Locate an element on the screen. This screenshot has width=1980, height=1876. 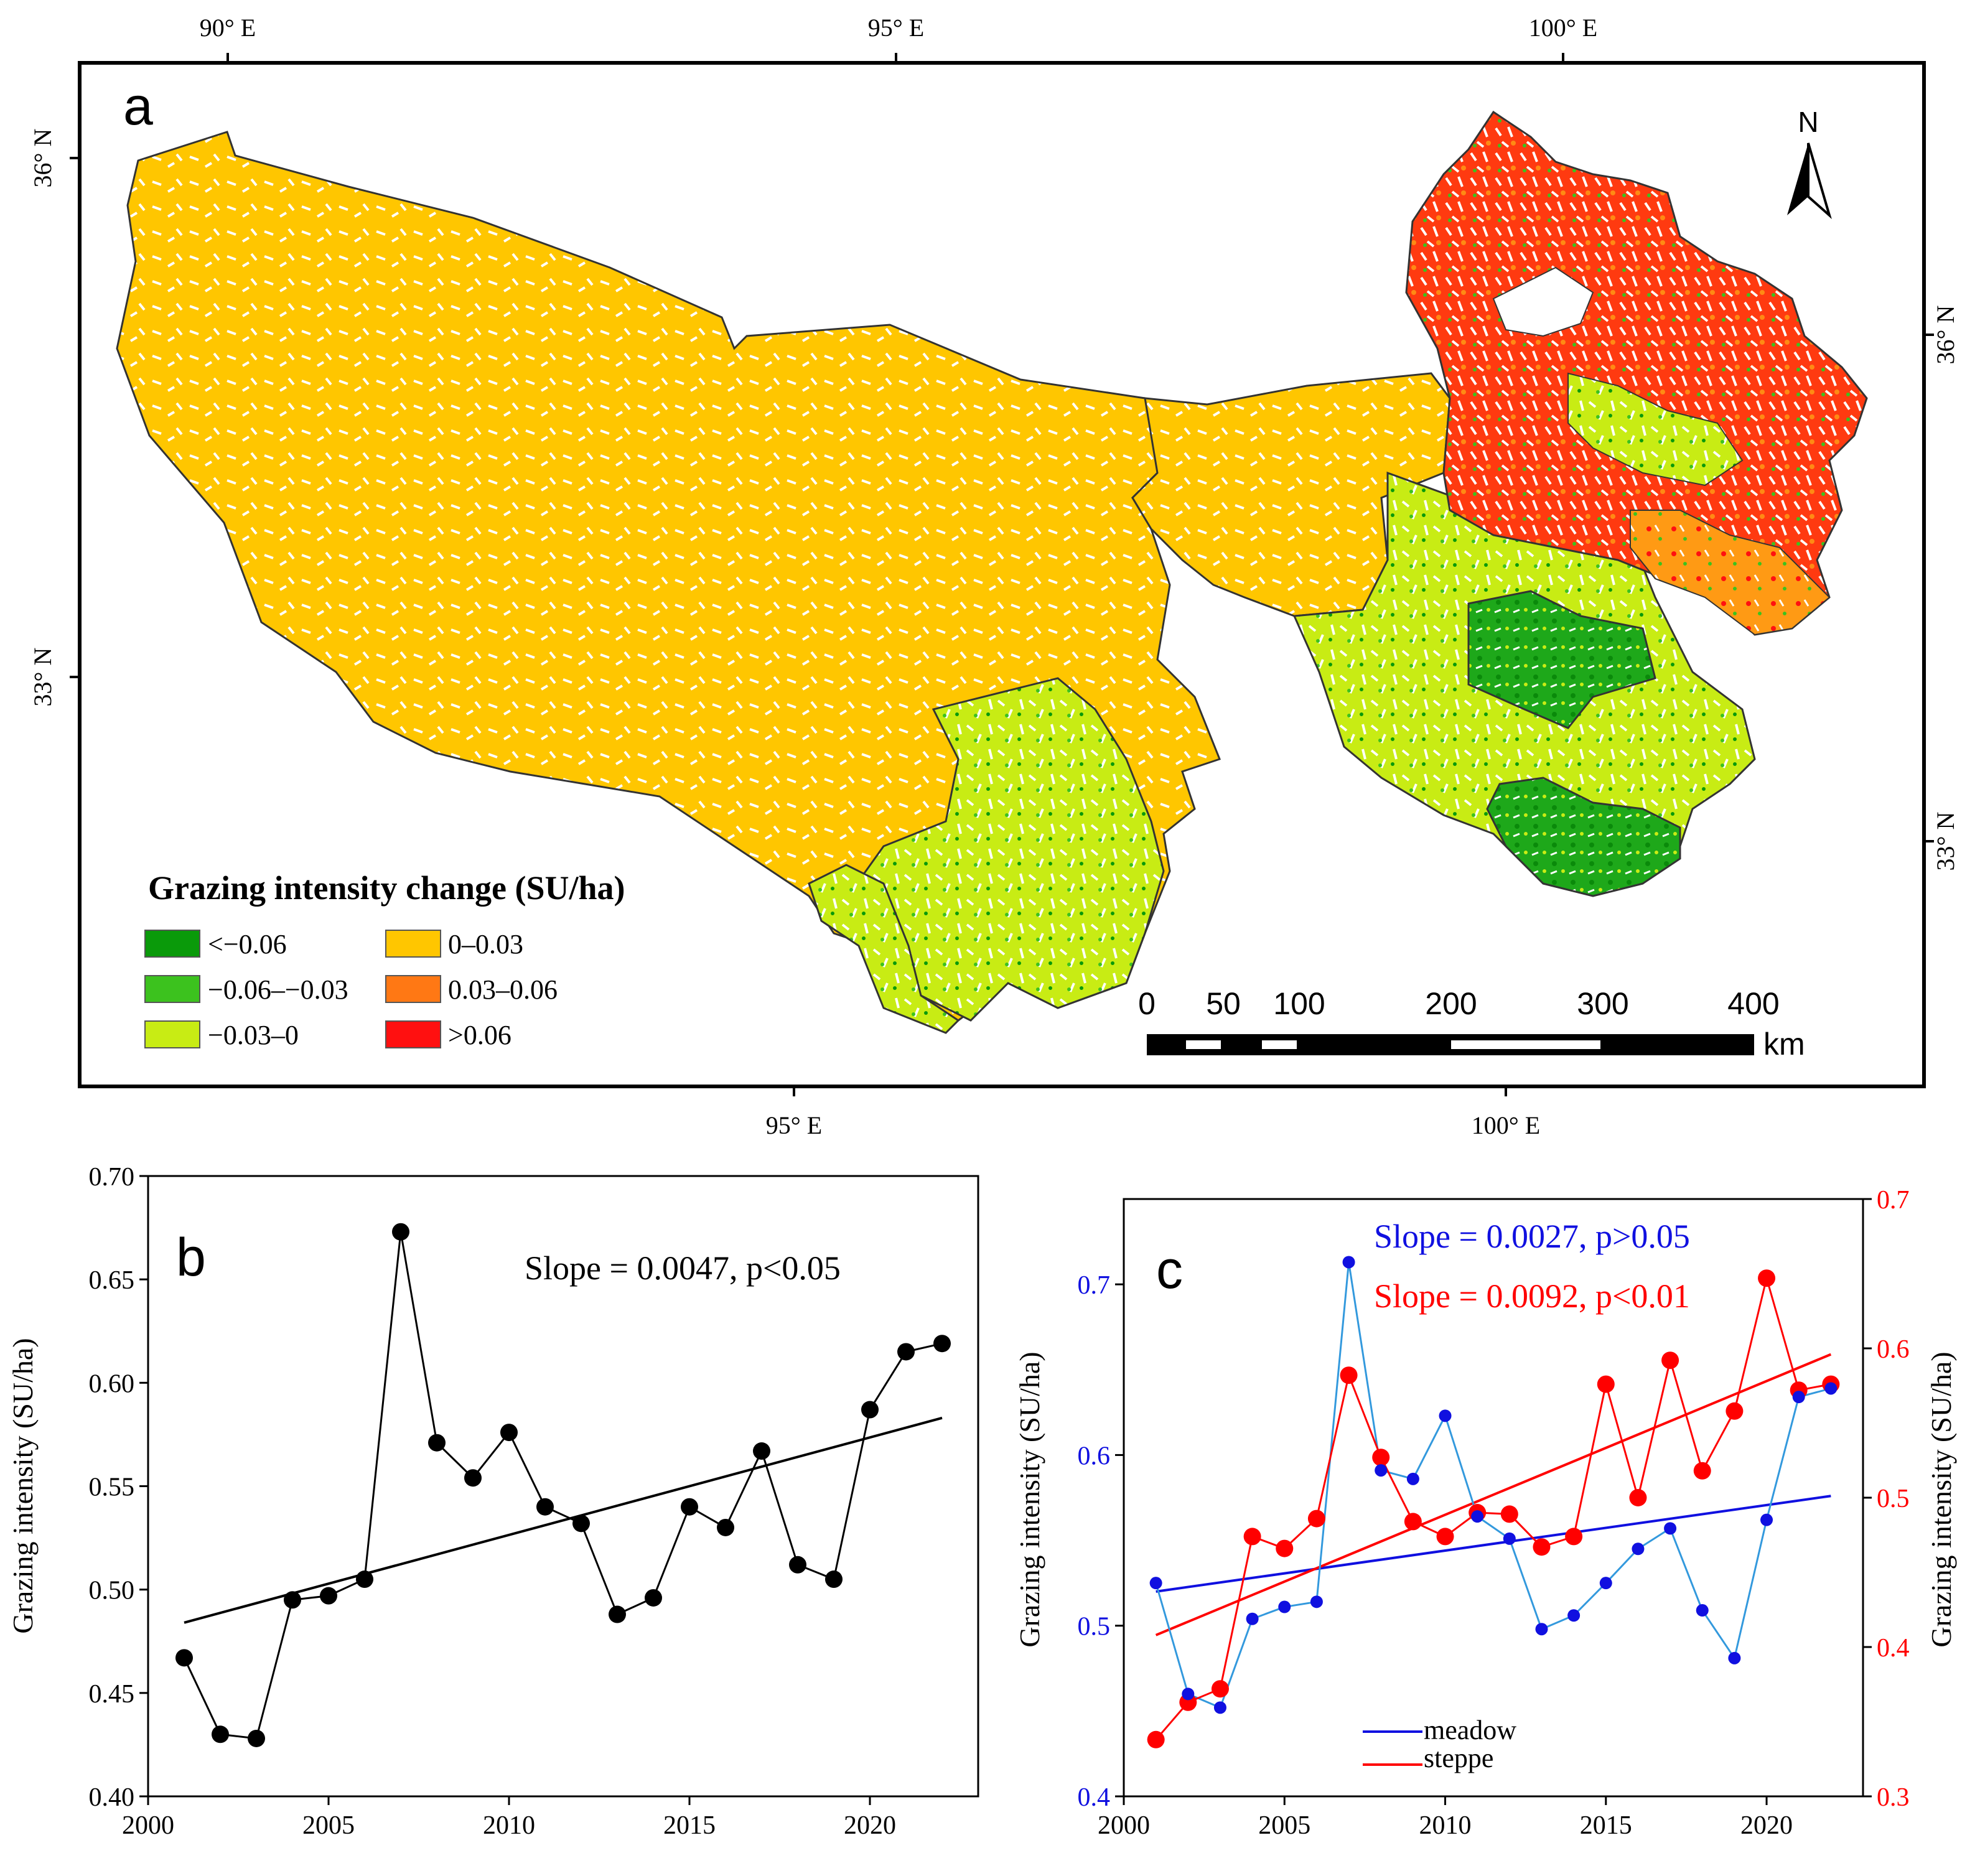
x-tick-label-c: 2020 is located at coordinates (1767, 1825).